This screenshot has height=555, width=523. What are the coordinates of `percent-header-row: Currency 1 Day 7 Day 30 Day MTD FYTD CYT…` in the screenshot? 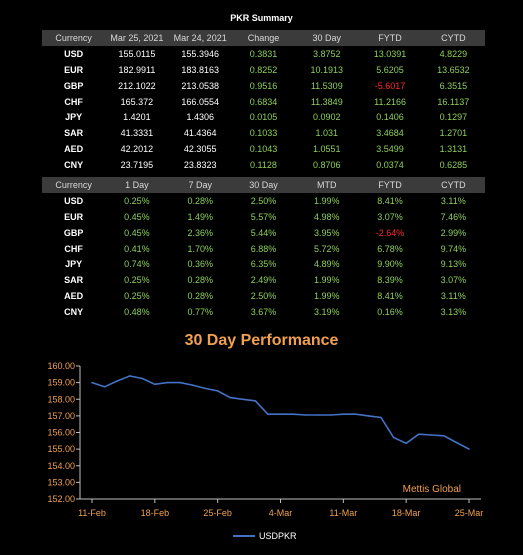 It's located at (263, 185).